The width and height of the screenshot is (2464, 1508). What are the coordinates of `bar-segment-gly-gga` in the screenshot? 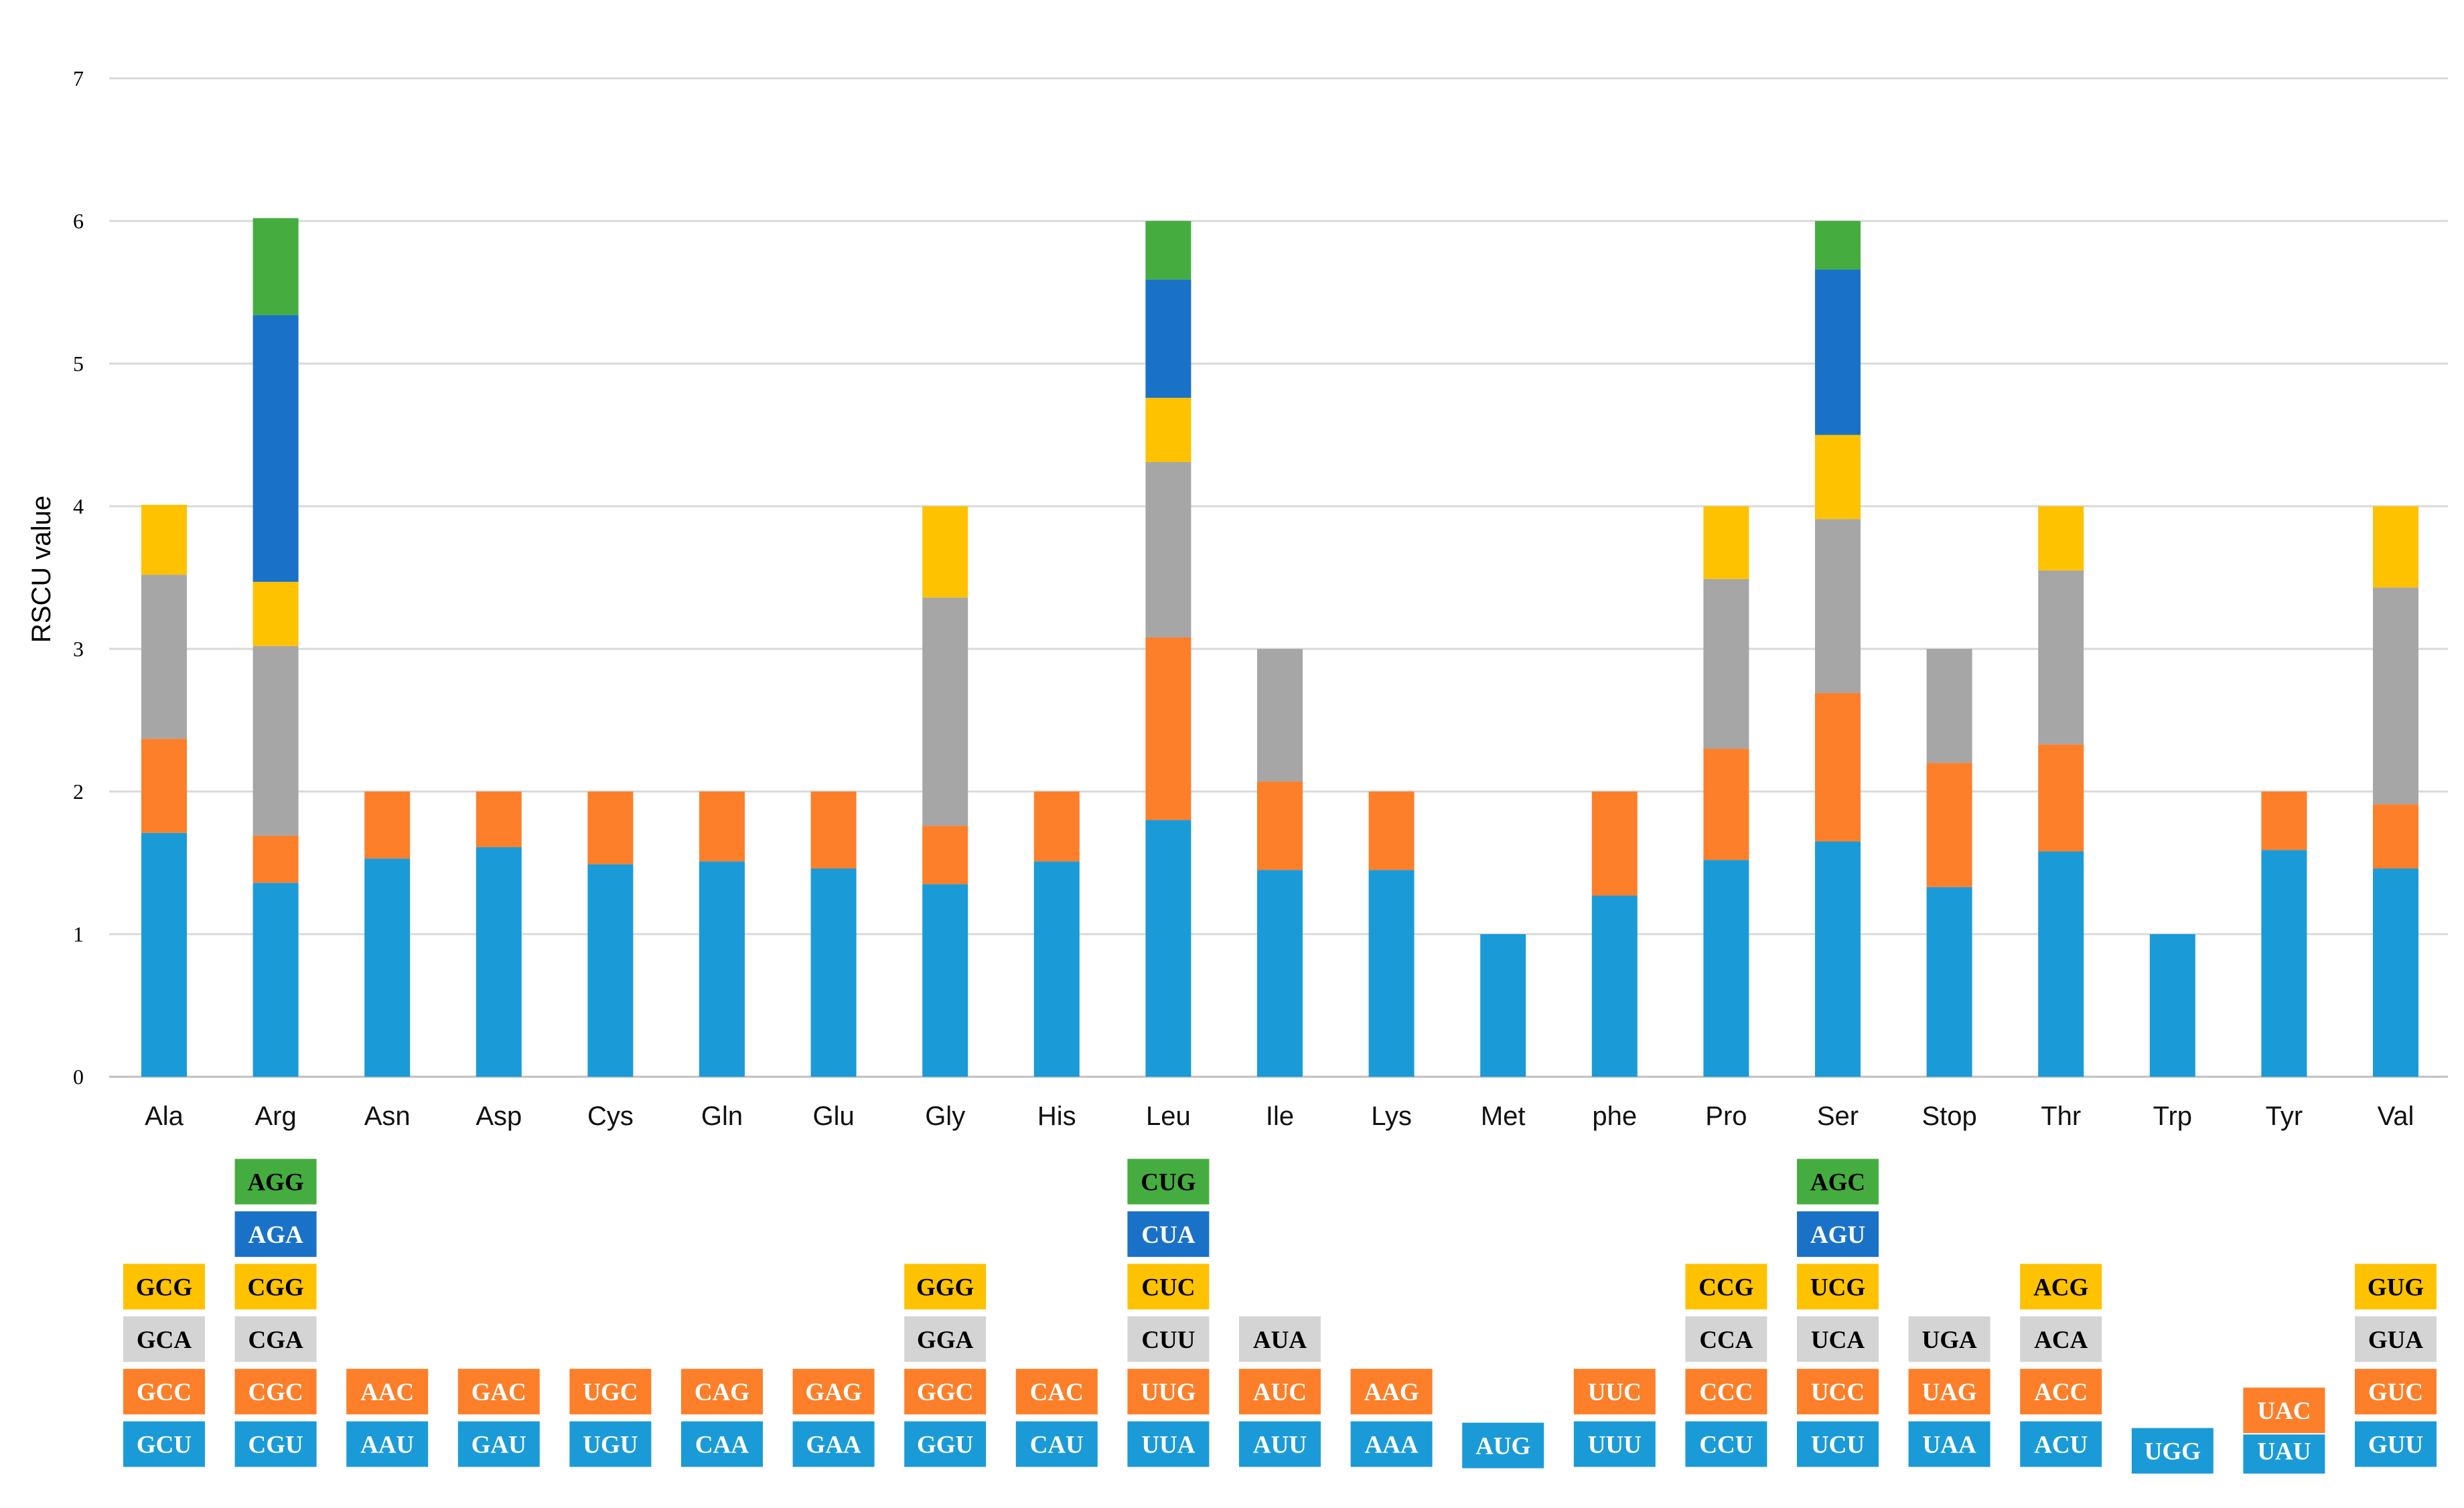 It's located at (945, 712).